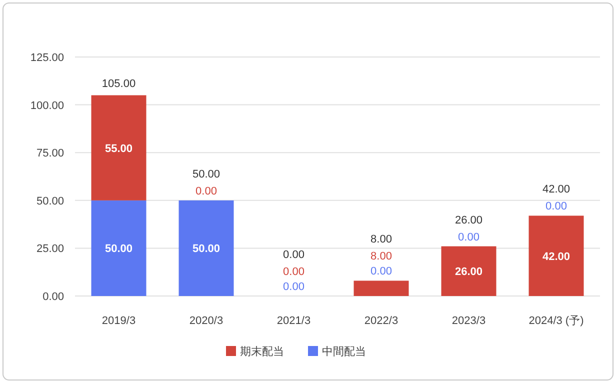  What do you see at coordinates (119, 321) in the screenshot?
I see `x-tick-label: 2019/3` at bounding box center [119, 321].